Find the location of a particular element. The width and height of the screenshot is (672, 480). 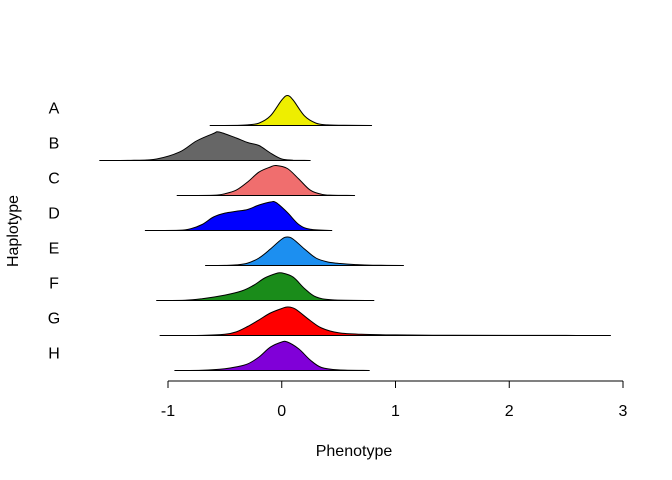

ridge-e: E is located at coordinates (226, 251).